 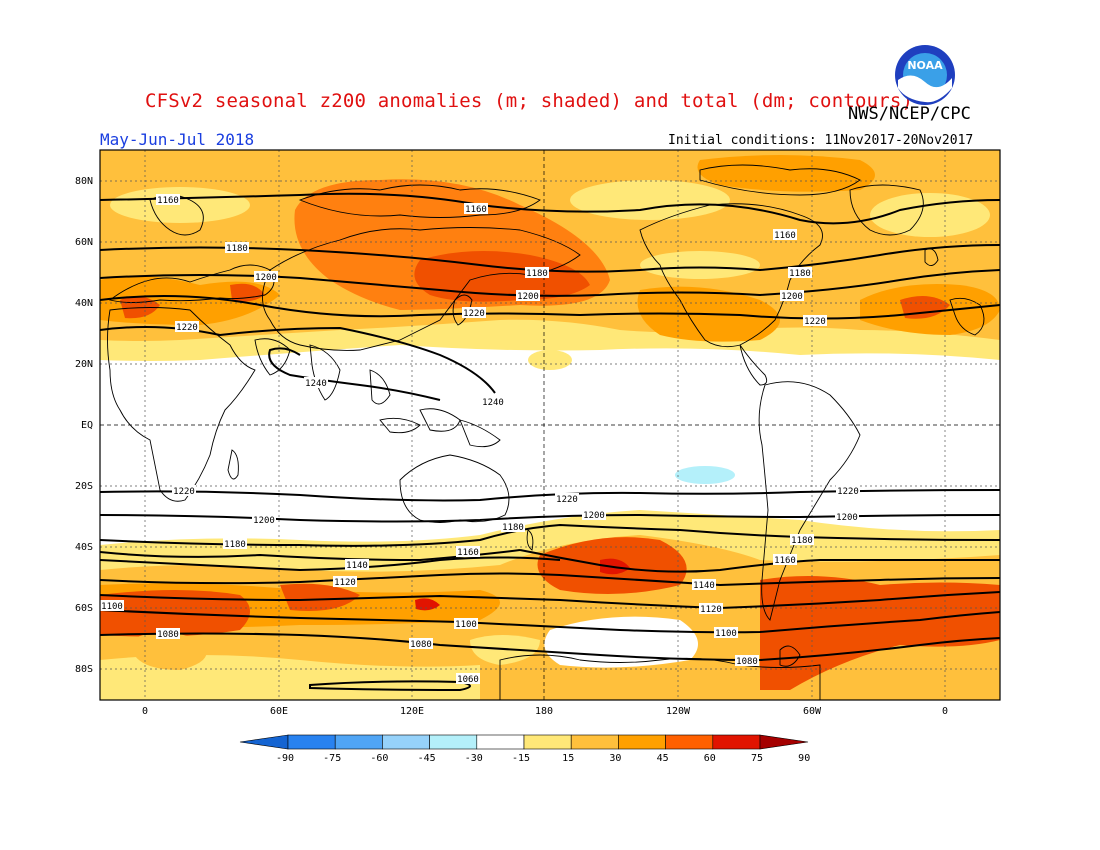 I want to click on lon-label: 60W, so click(x=812, y=711).